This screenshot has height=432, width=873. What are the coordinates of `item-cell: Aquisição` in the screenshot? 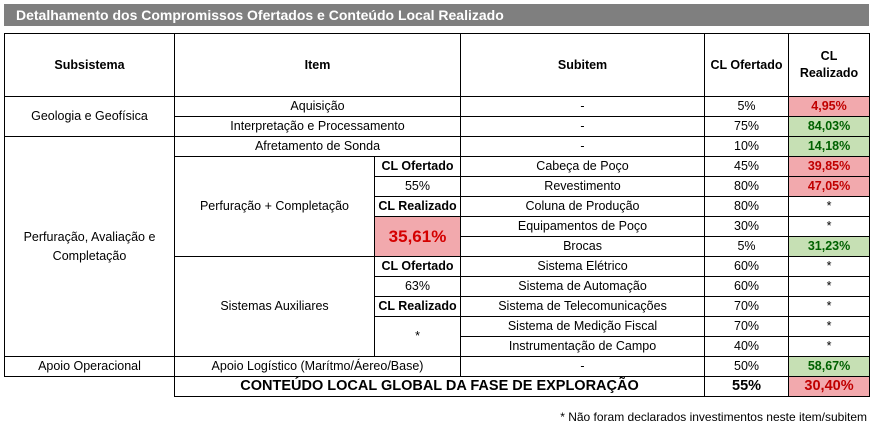 It's located at (317, 106).